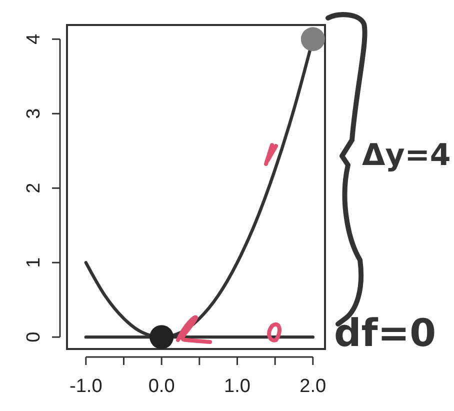 This screenshot has height=411, width=454. I want to click on text: df=0, so click(385, 333).